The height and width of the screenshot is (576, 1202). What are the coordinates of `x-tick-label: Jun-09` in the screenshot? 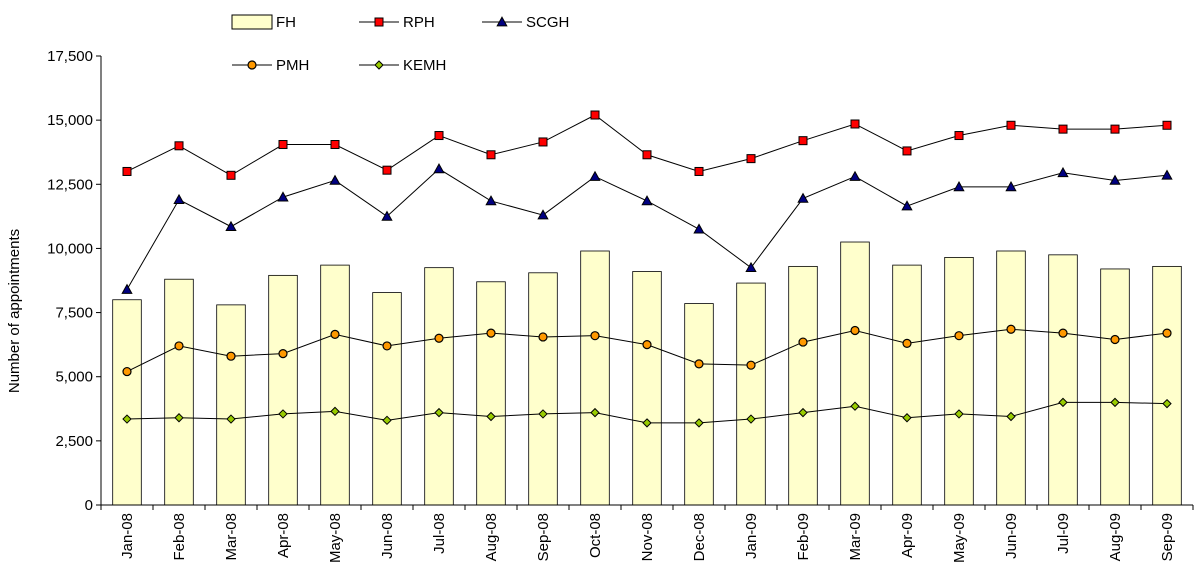 It's located at (1011, 536).